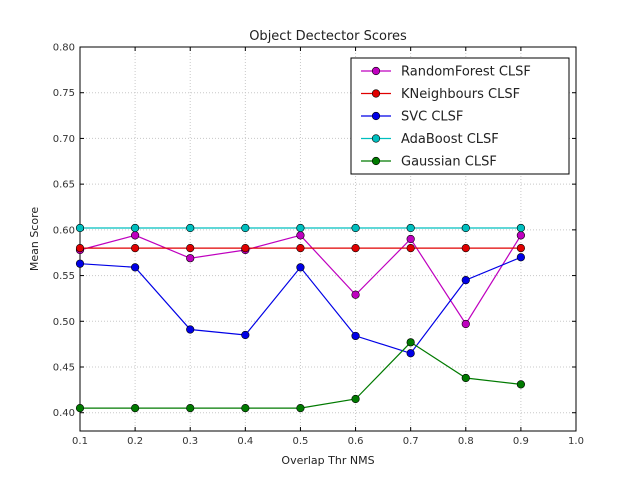  Describe the element at coordinates (432, 117) in the screenshot. I see `legend-label: SVC CLSF` at that location.